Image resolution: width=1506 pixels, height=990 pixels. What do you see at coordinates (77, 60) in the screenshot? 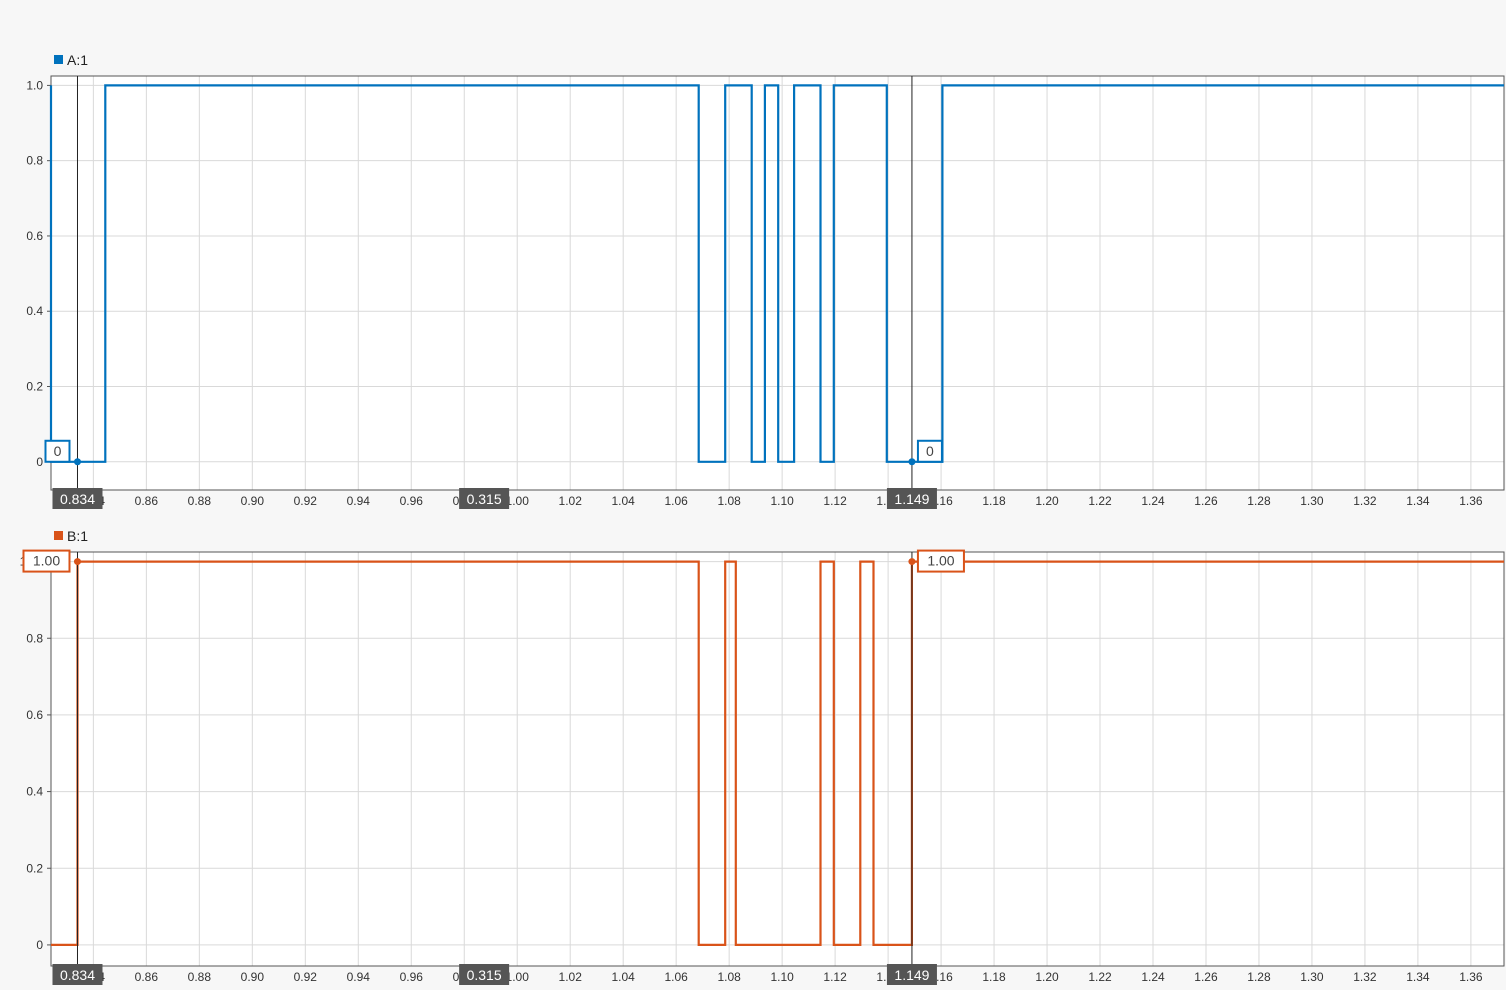
I see `legend-label: A:1` at bounding box center [77, 60].